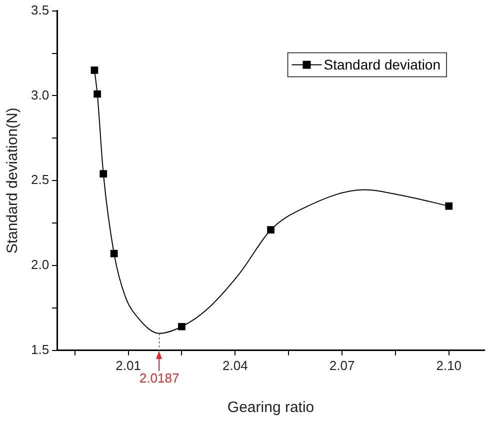 Image resolution: width=490 pixels, height=425 pixels. I want to click on y-axis-title: Standard deviation(N), so click(13, 181).